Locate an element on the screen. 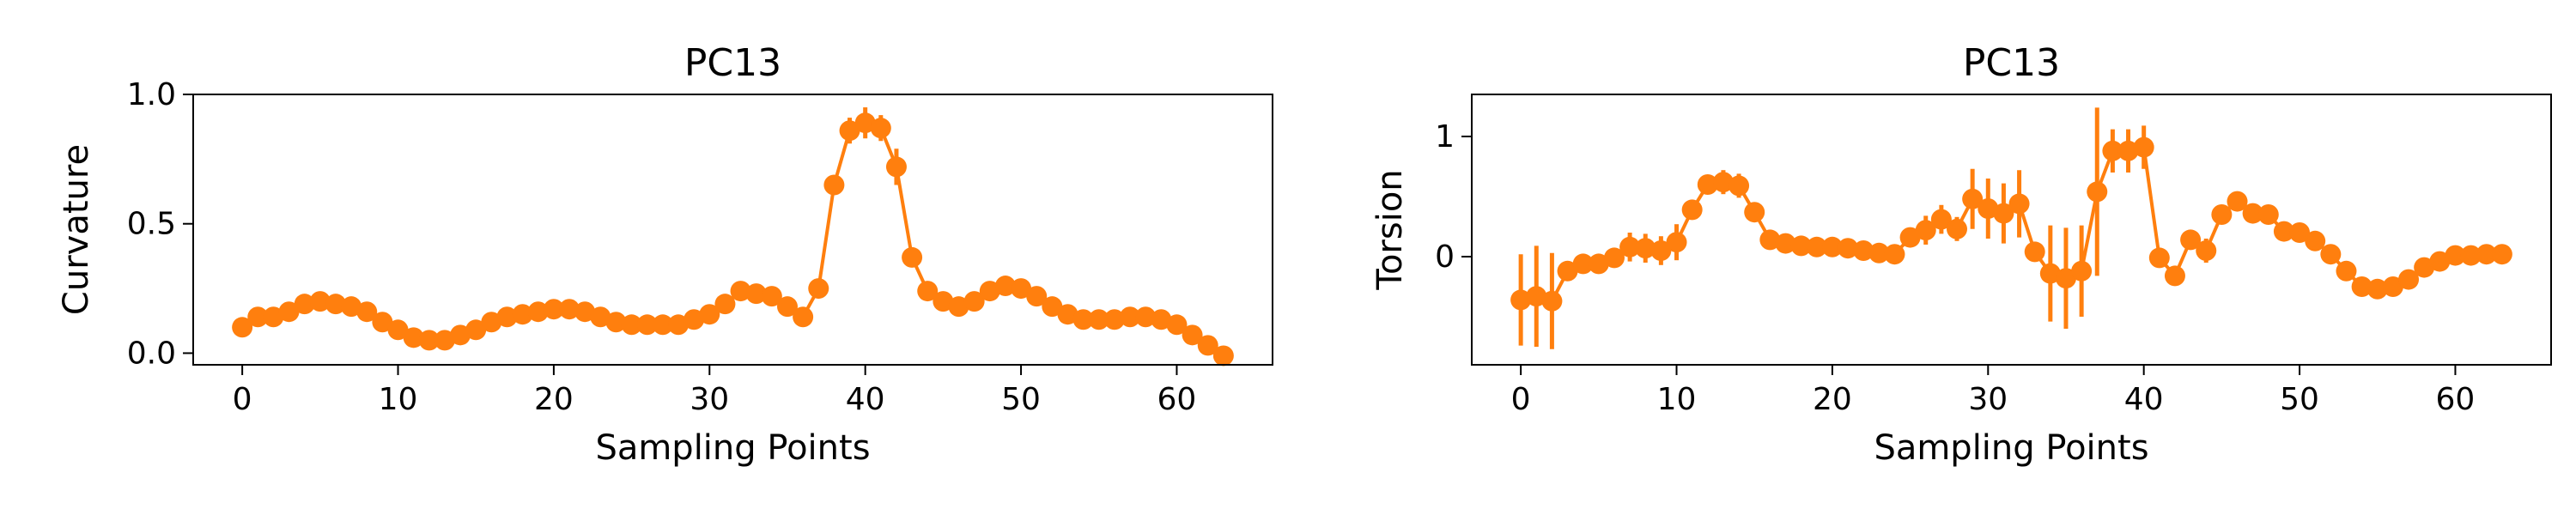 This screenshot has height=515, width=2576. x-tick-label: 20 is located at coordinates (554, 399).